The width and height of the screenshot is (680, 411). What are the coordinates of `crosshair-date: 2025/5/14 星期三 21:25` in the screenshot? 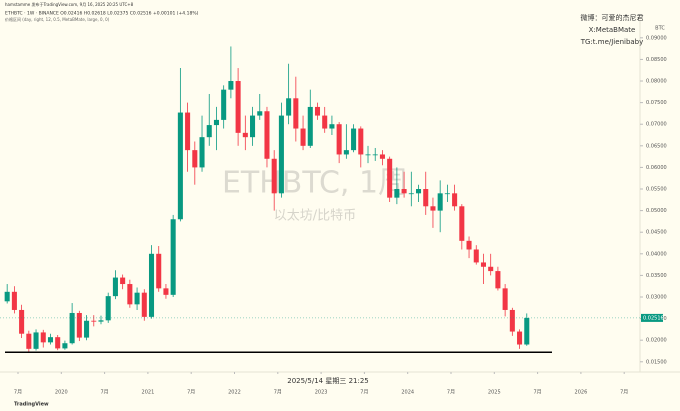 It's located at (328, 381).